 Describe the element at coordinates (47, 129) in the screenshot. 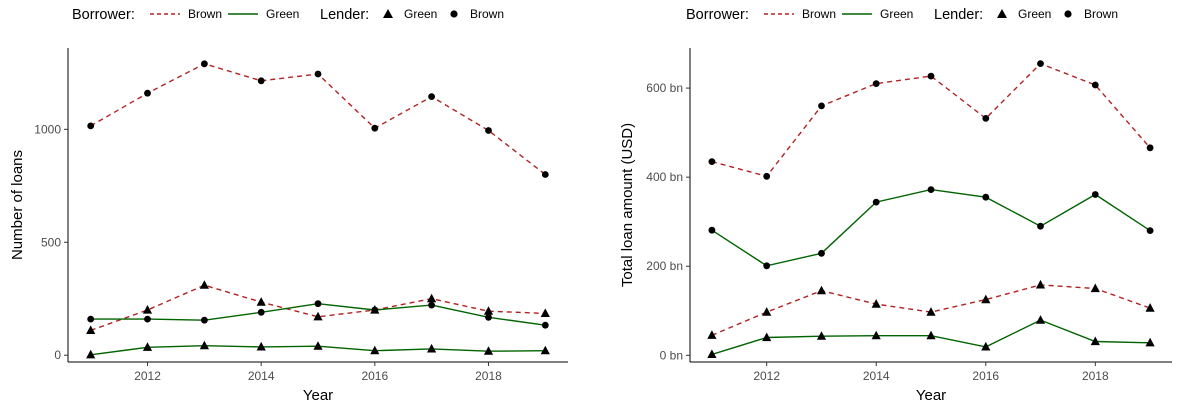

I see `y-tick-label: 1000` at that location.